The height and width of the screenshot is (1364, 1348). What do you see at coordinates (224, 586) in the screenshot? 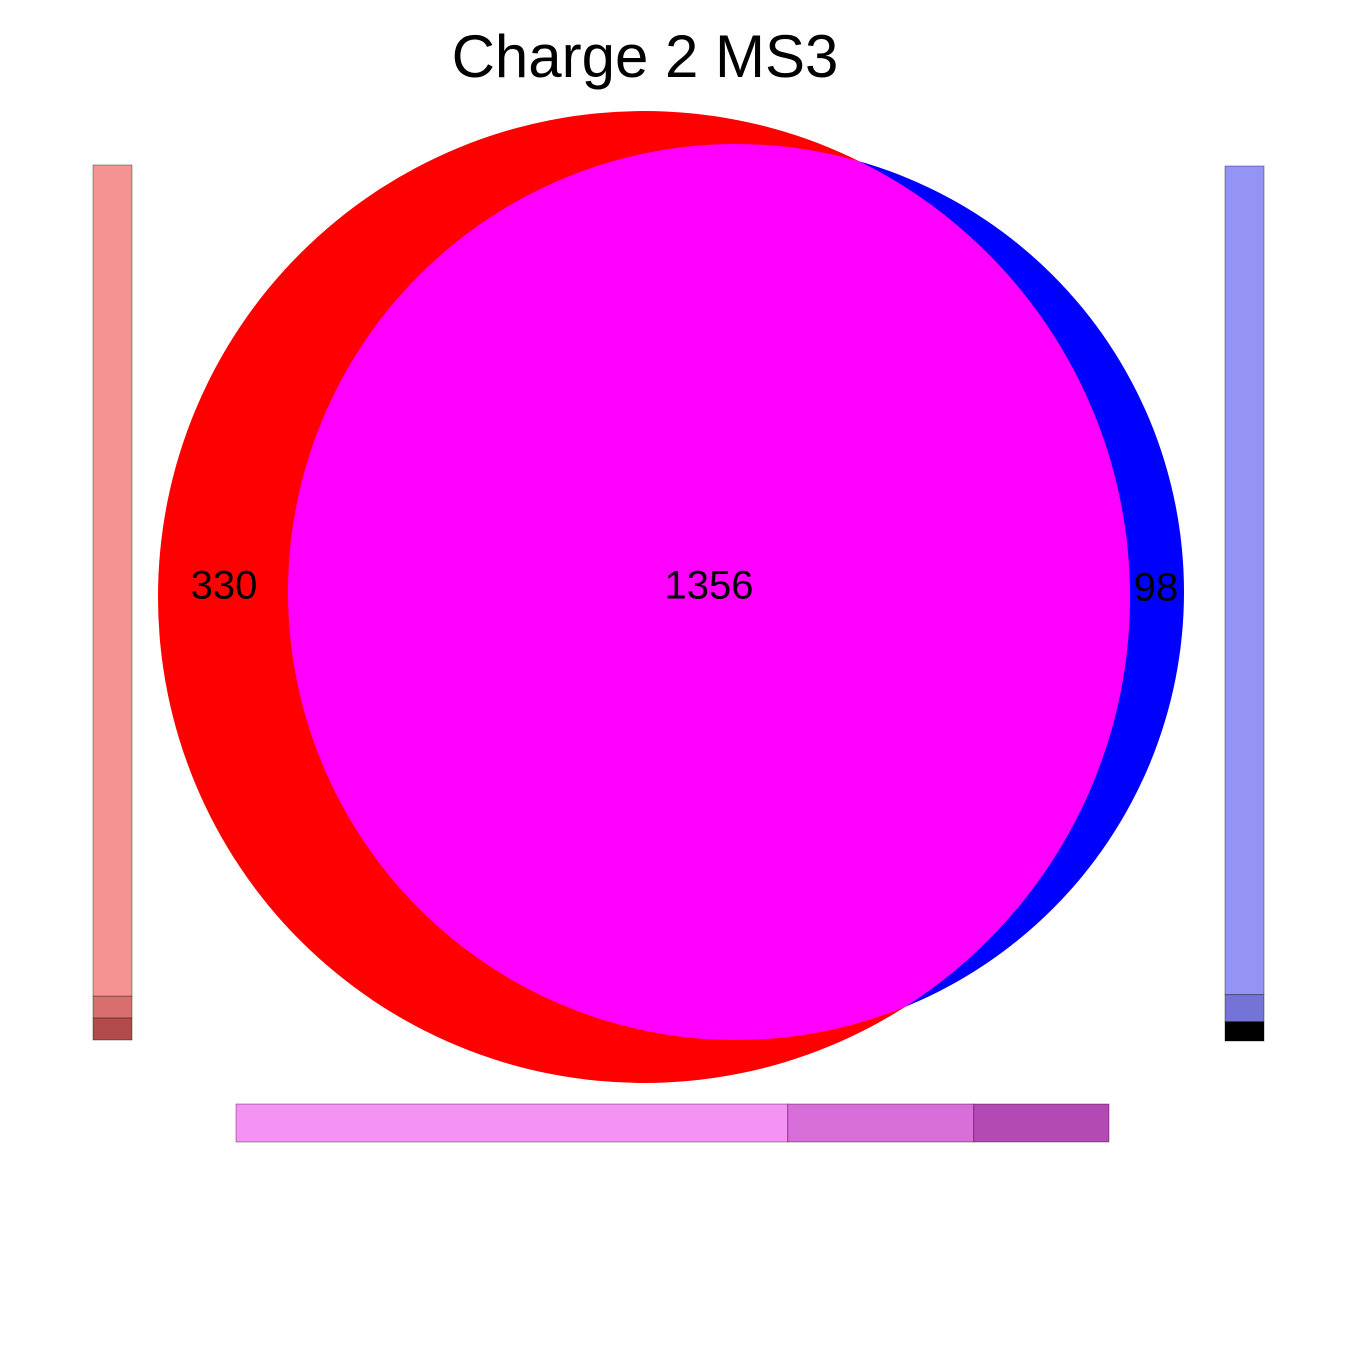
I see `set-a-only-label: 330` at bounding box center [224, 586].